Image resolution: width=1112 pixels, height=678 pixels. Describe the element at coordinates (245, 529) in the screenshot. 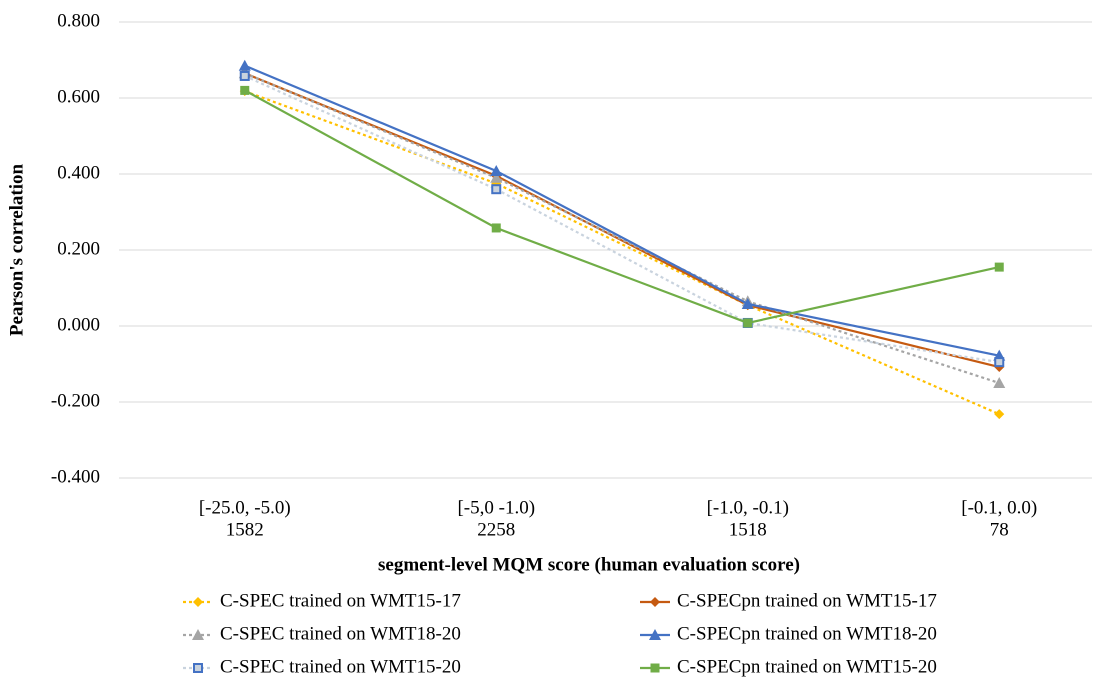

I see `x-tick-label: 1582` at that location.